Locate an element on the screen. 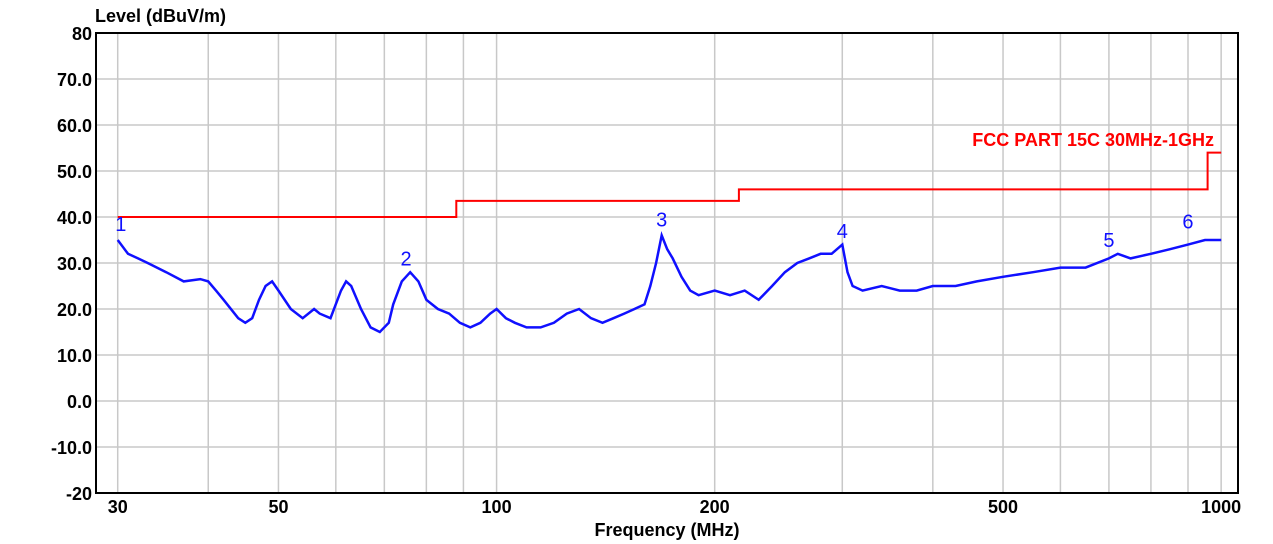 The image size is (1273, 544). marker-label: 1 is located at coordinates (120, 225).